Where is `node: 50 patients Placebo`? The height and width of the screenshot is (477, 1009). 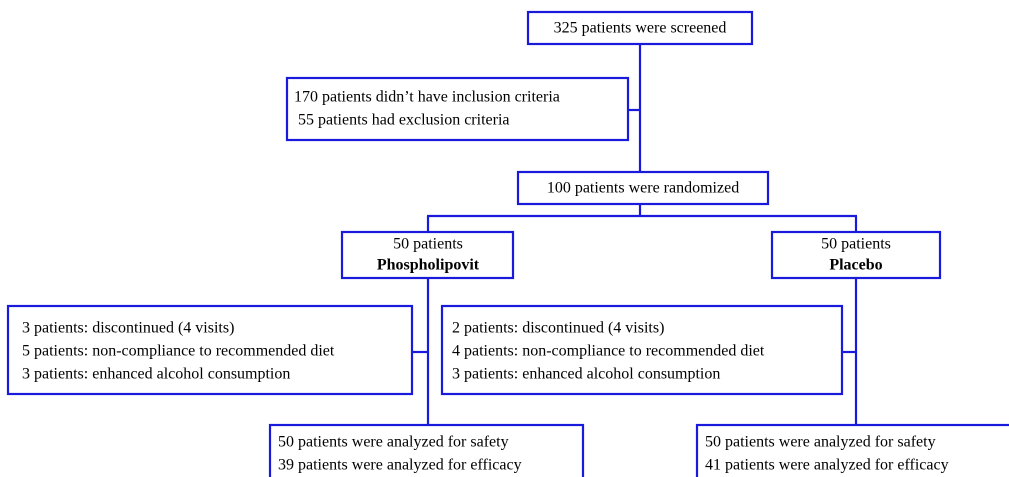 node: 50 patients Placebo is located at coordinates (856, 255).